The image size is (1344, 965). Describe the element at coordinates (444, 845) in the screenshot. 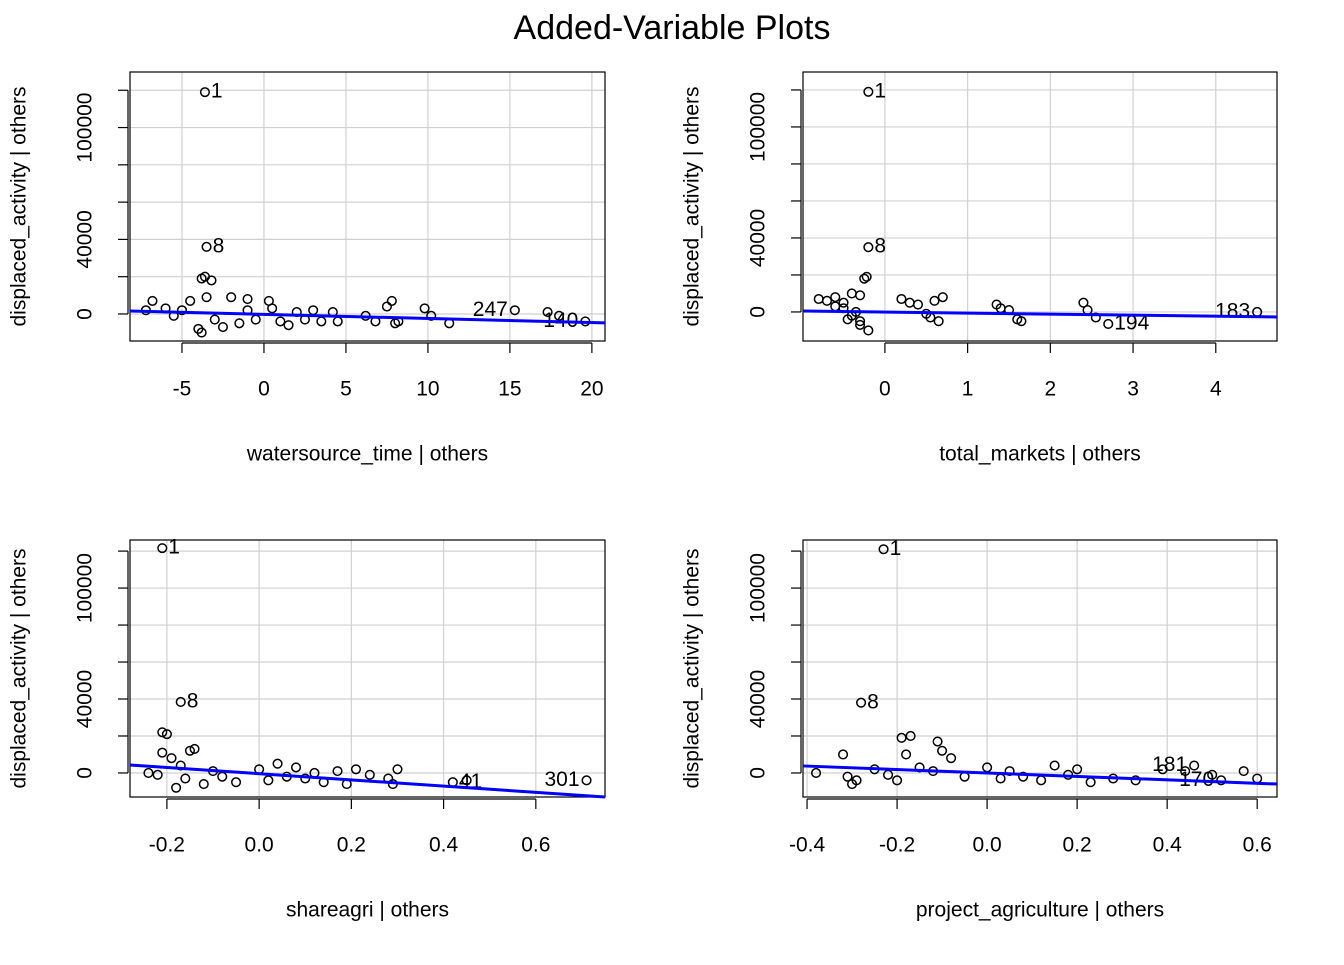

I see `x-tick-label: 0.4` at that location.